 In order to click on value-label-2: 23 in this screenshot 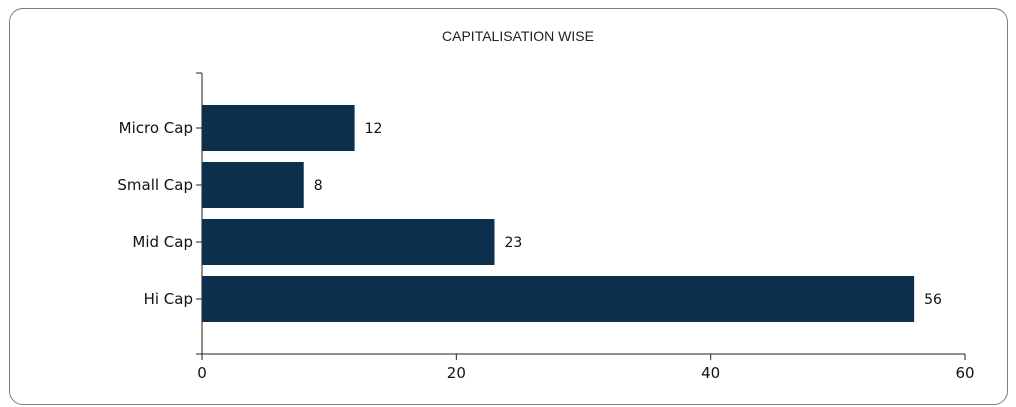, I will do `click(513, 243)`.